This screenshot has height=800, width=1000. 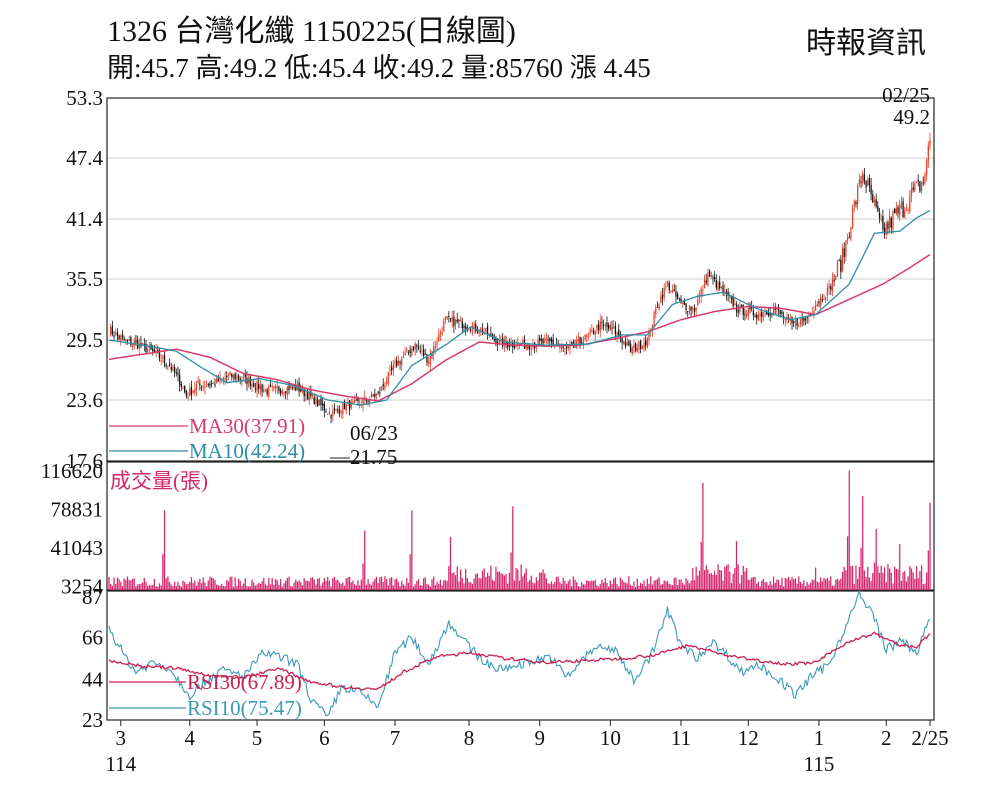 What do you see at coordinates (311, 31) in the screenshot?
I see `chart-title: 1326 台灣化纖 1150225(日線圖)` at bounding box center [311, 31].